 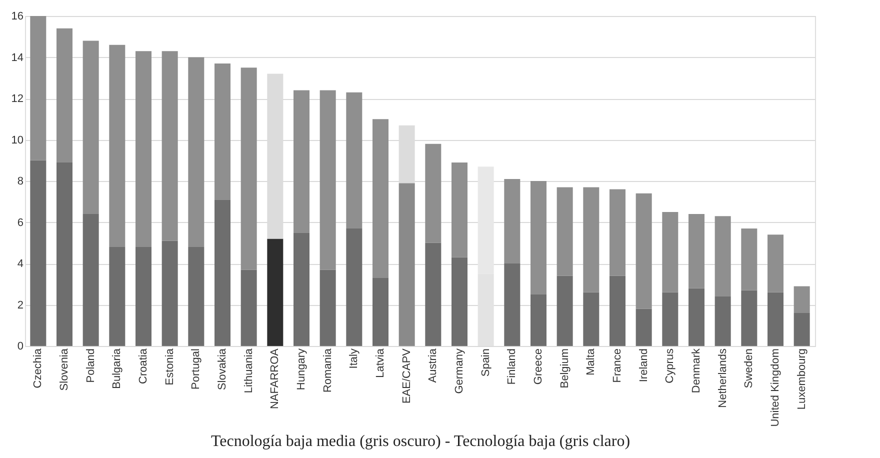 I want to click on x-tick-label: Denmark, so click(x=696, y=371).